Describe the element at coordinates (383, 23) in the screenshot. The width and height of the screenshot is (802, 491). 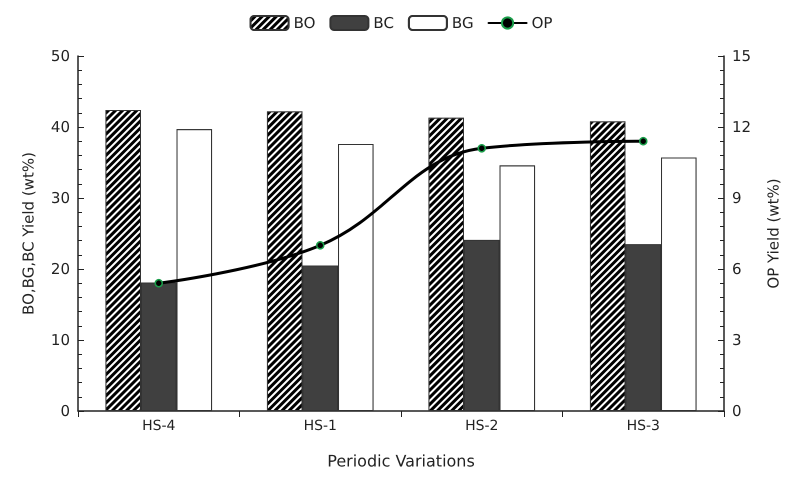
I see `legend-label: BC` at that location.